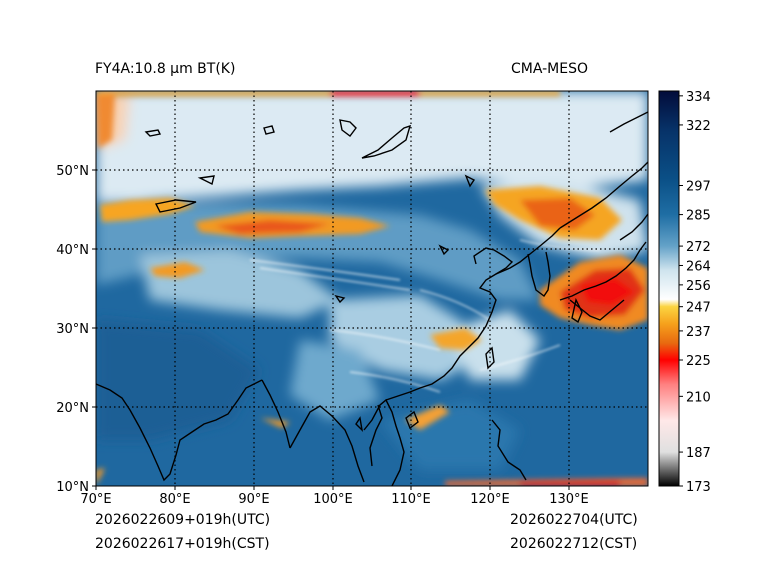  Describe the element at coordinates (698, 453) in the screenshot. I see `colorbar-tick-label: 187` at that location.